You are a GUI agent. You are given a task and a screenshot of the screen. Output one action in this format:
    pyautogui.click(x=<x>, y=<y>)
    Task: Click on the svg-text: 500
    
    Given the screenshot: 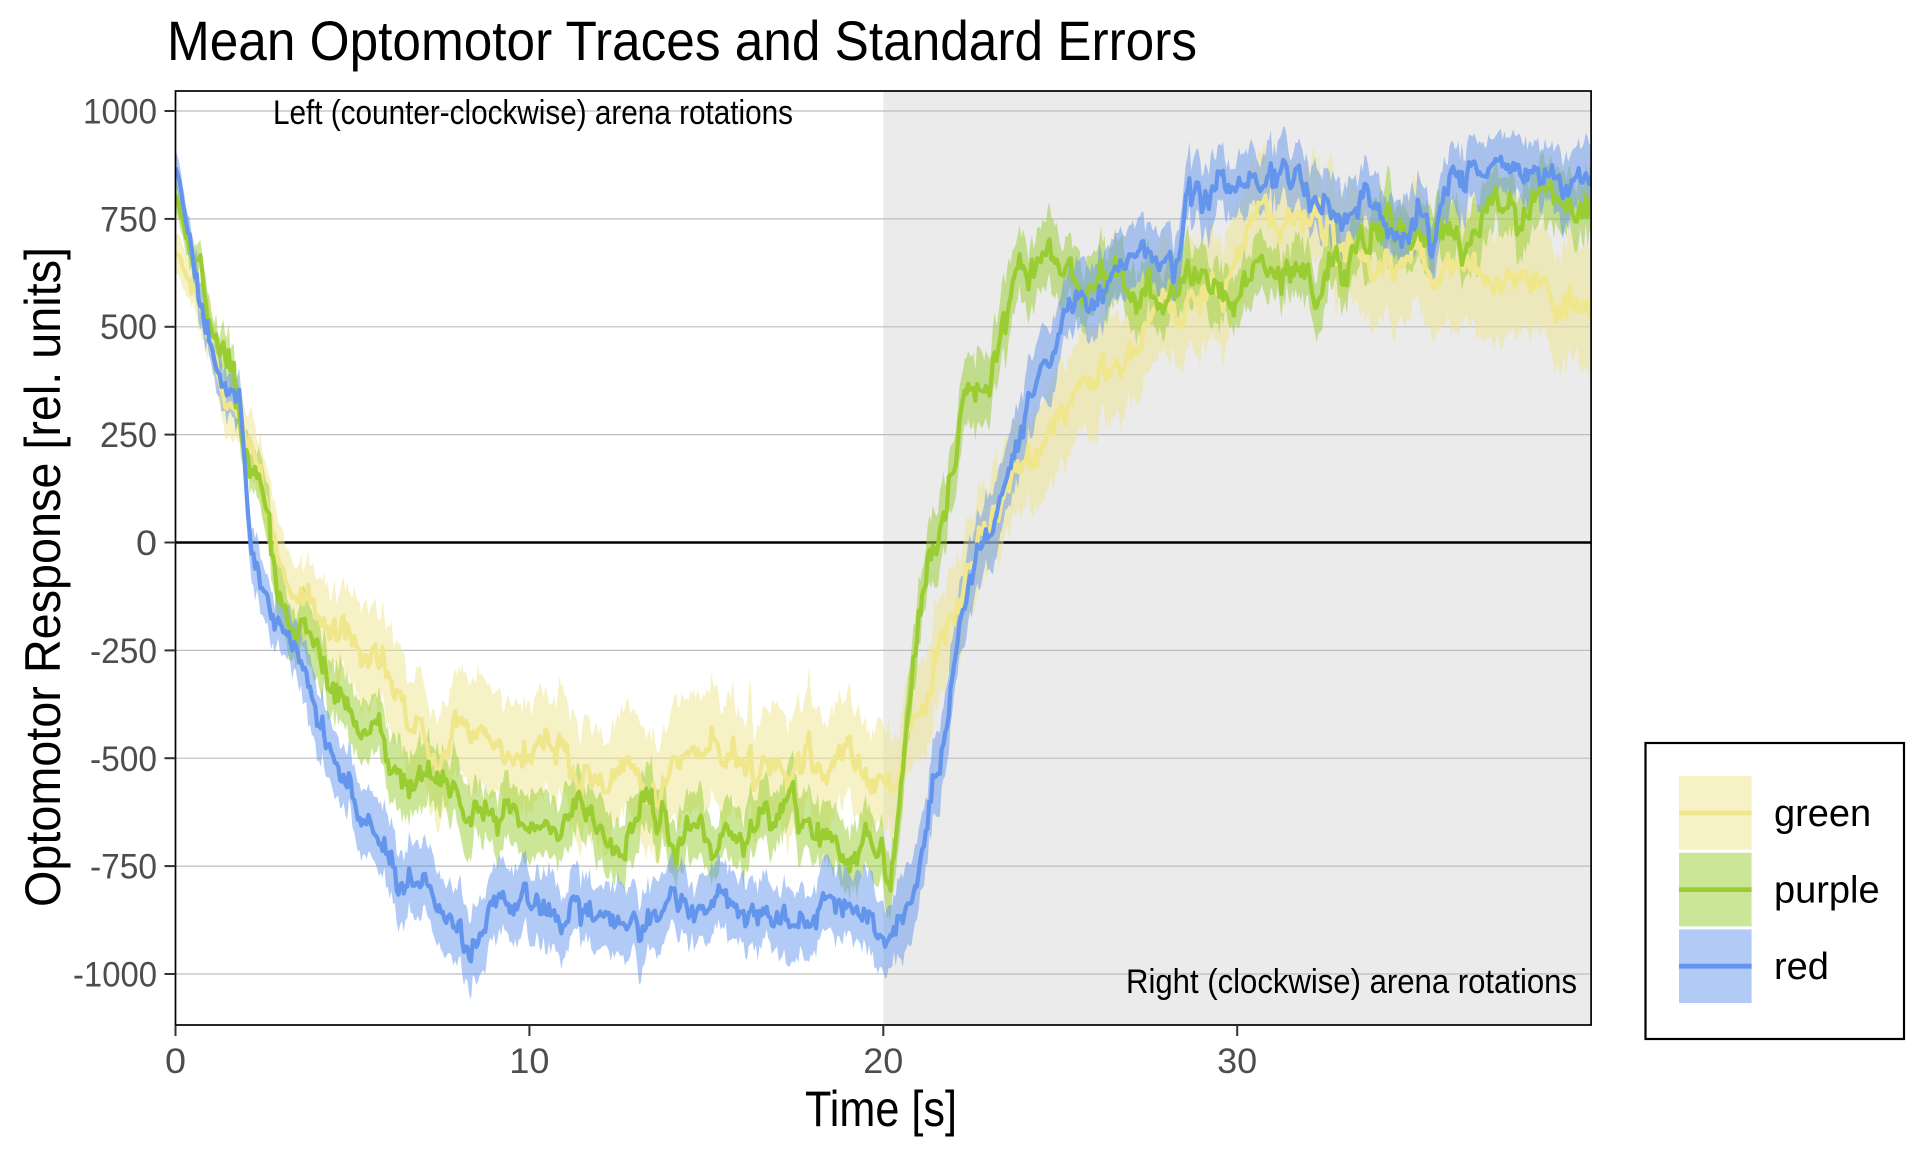 What is the action you would take?
    pyautogui.click(x=128, y=327)
    